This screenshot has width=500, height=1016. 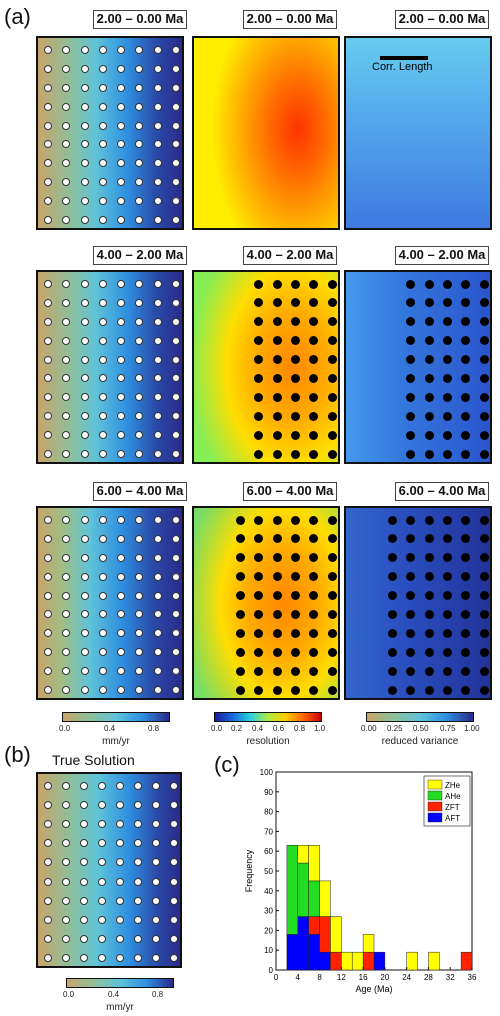 I want to click on x-axis-ticks: 0 4 8 12 16 20 24 28 32 36, so click(x=375, y=974).